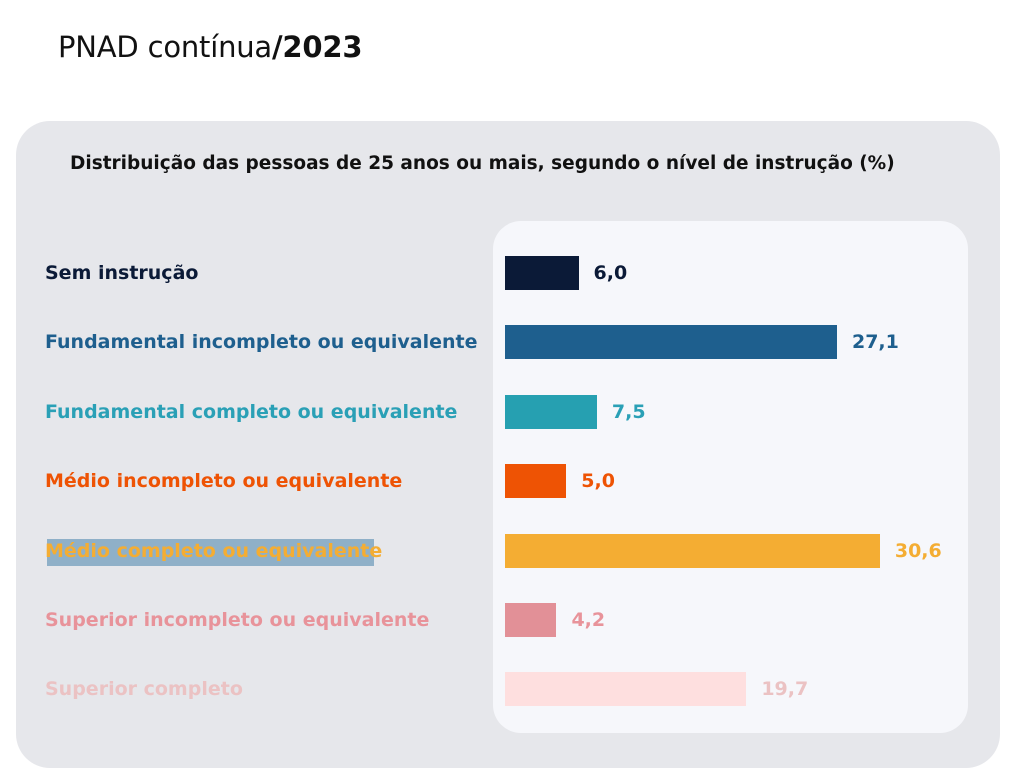 Image resolution: width=1017 pixels, height=771 pixels. Describe the element at coordinates (918, 550) in the screenshot. I see `data-label: 30,6` at that location.